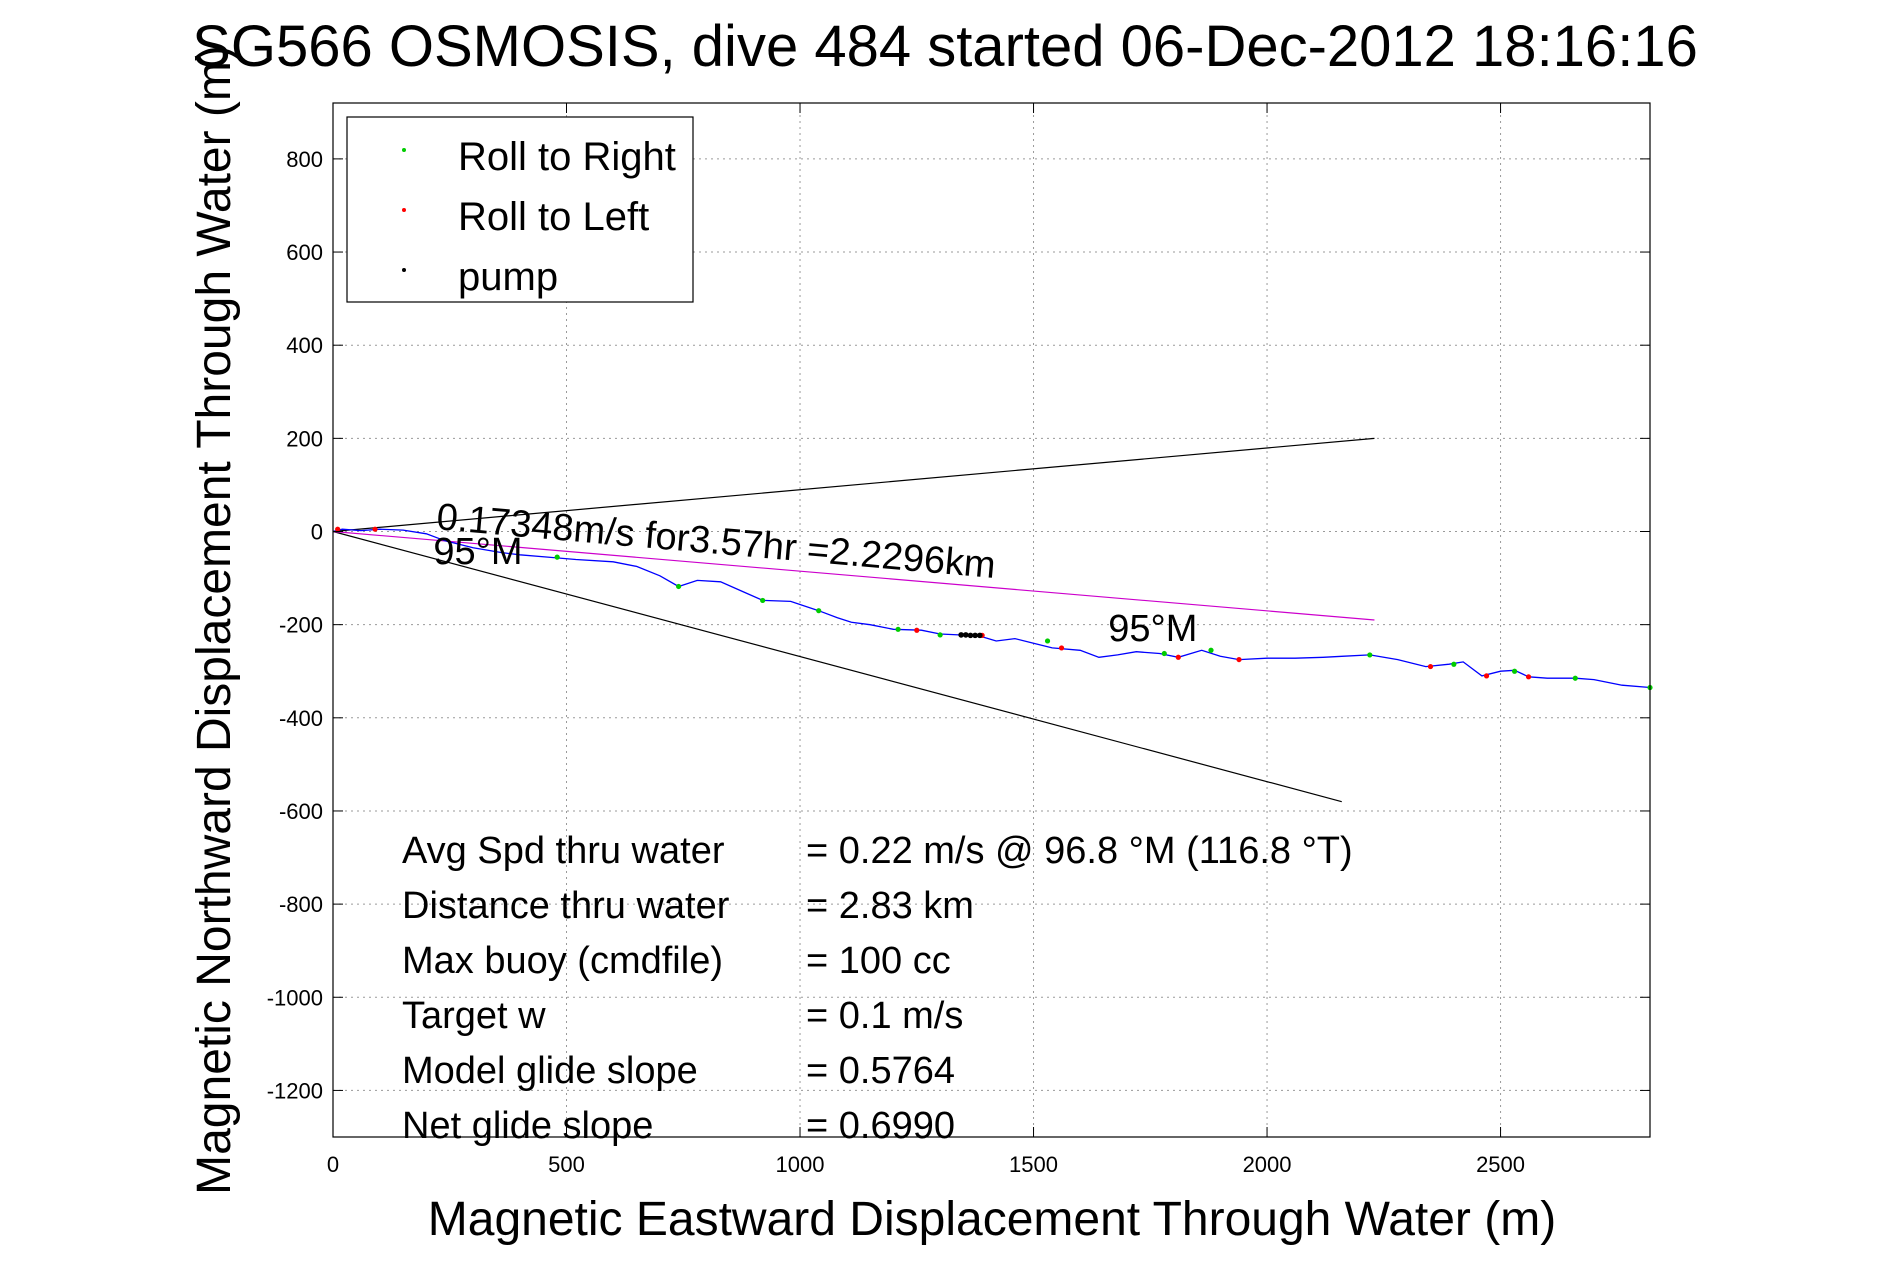 This screenshot has width=1891, height=1262. Describe the element at coordinates (1152, 629) in the screenshot. I see `annotation-2: 95°M` at that location.